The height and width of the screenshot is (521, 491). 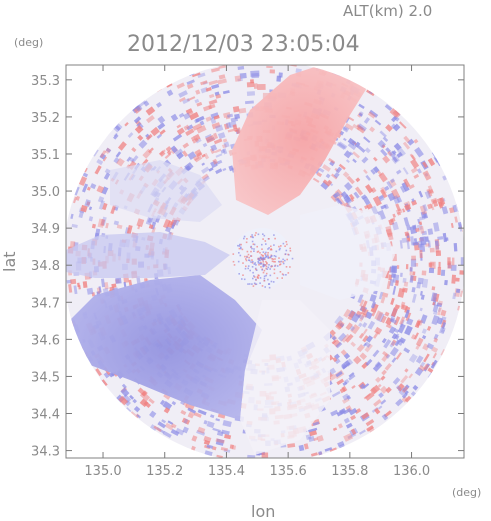 What do you see at coordinates (45, 377) in the screenshot?
I see `y-tick-label: 34.5` at bounding box center [45, 377].